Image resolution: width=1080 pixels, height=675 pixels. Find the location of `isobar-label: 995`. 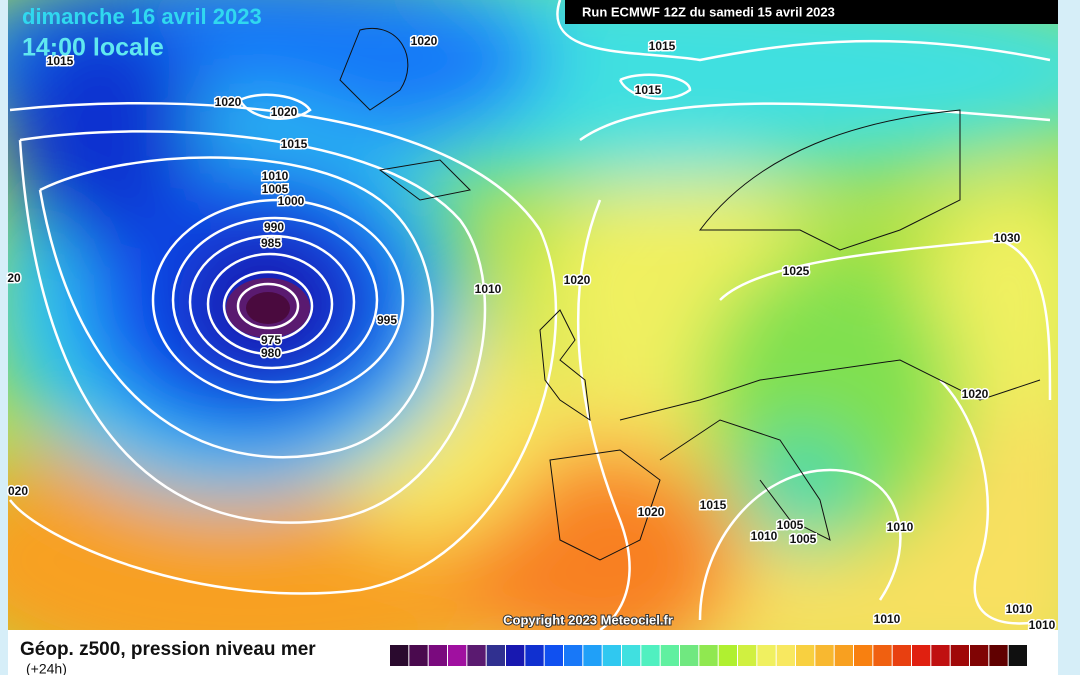

isobar-label: 995 is located at coordinates (387, 320).